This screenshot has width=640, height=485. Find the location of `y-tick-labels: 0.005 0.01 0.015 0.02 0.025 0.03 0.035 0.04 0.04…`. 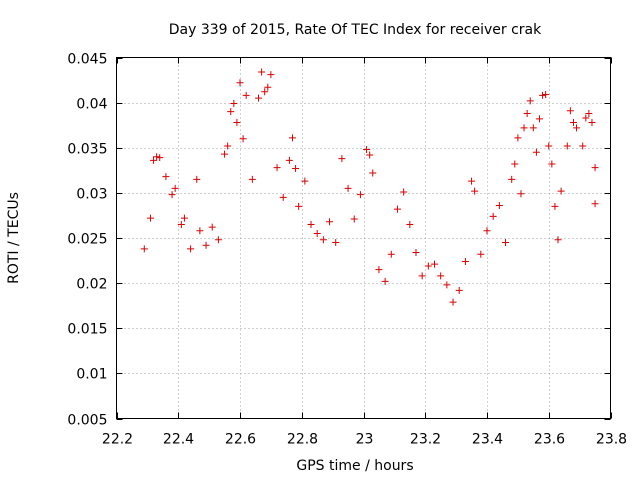

y-tick-labels: 0.005 0.01 0.015 0.02 0.025 0.03 0.035 0.04 0.04… is located at coordinates (87, 240).